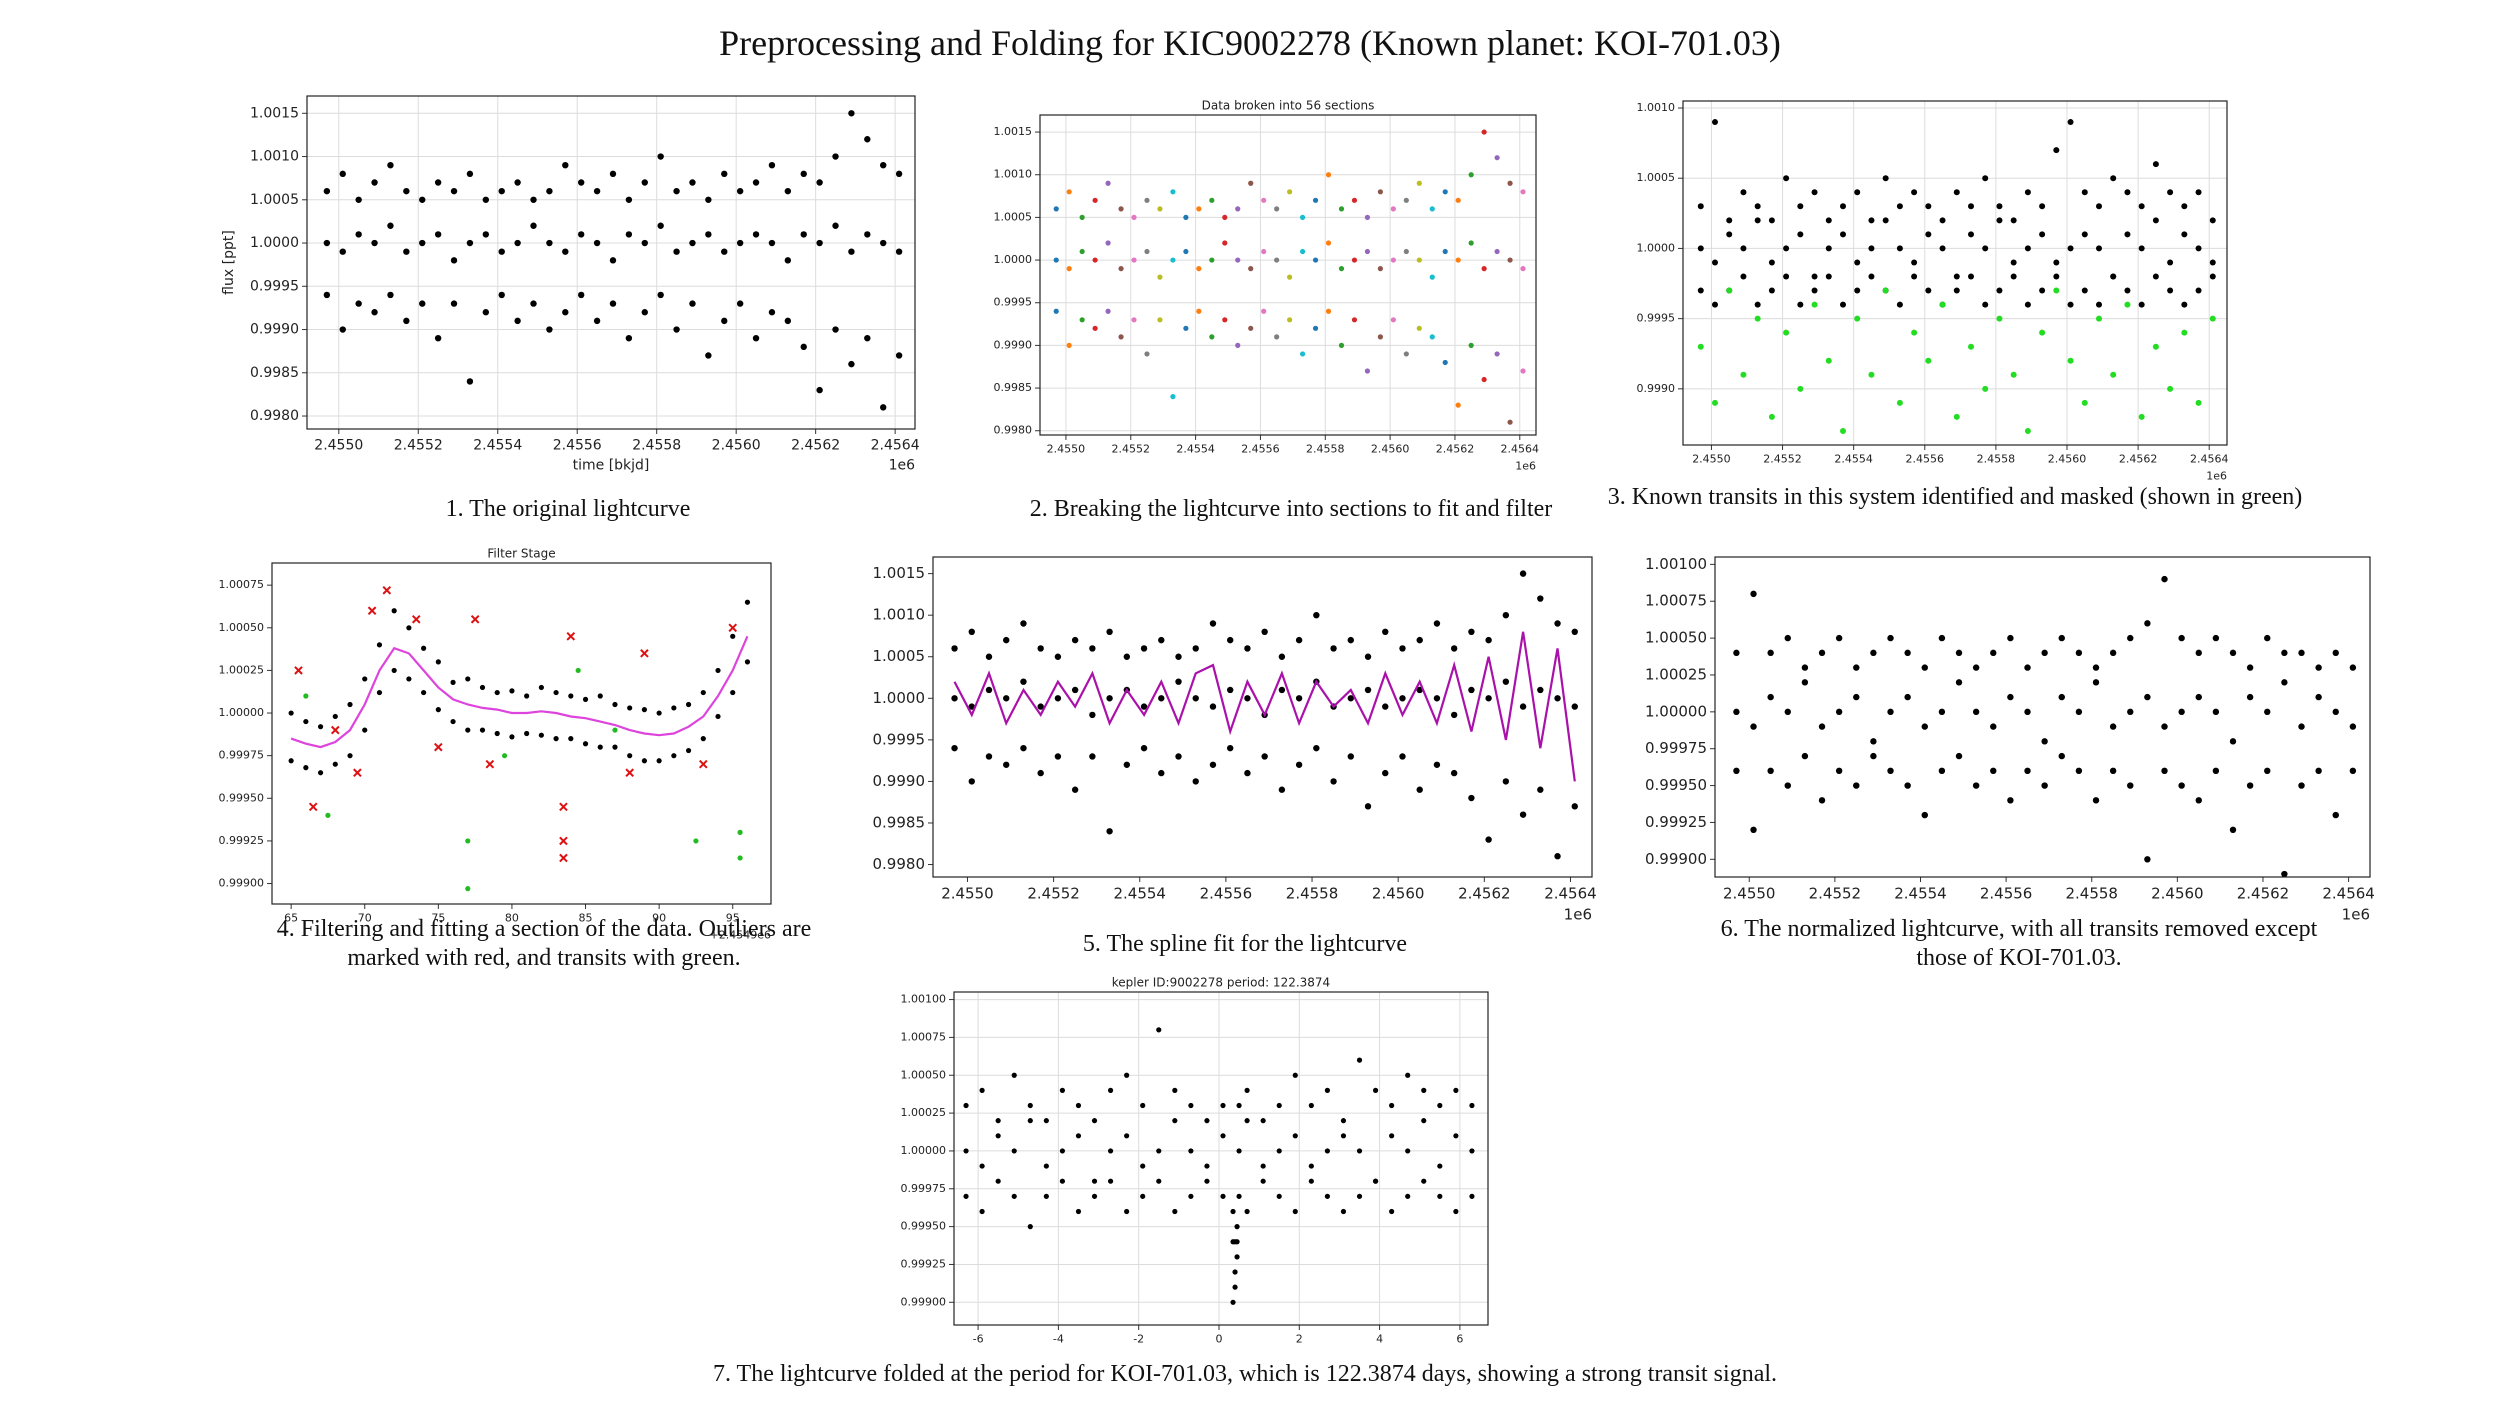 This screenshot has height=1428, width=2500. What do you see at coordinates (1955, 273) in the screenshot?
I see `plot-area` at bounding box center [1955, 273].